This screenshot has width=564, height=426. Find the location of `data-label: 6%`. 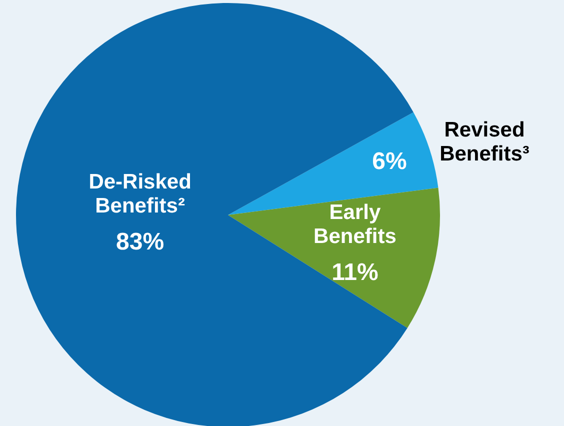

data-label: 6% is located at coordinates (389, 161).